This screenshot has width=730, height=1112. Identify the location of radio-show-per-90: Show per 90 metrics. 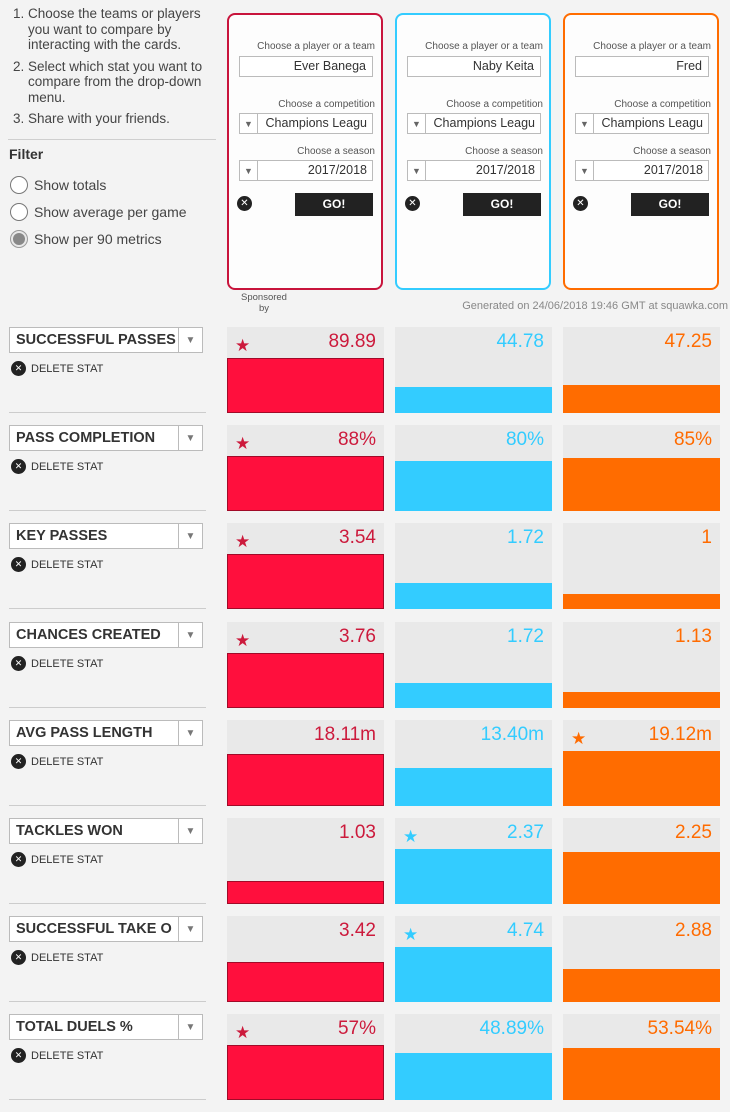
(86, 239).